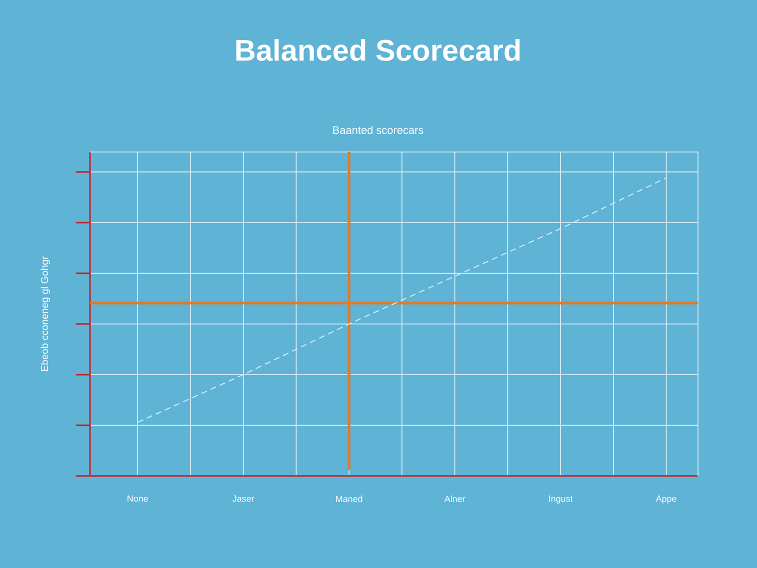  I want to click on x-tick-label: Maned, so click(349, 499).